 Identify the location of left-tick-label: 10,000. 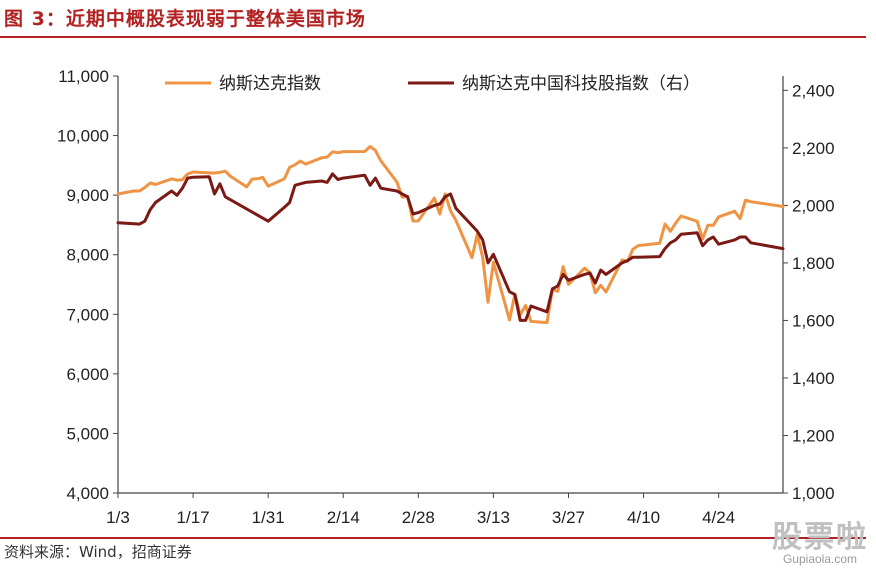
(83, 136).